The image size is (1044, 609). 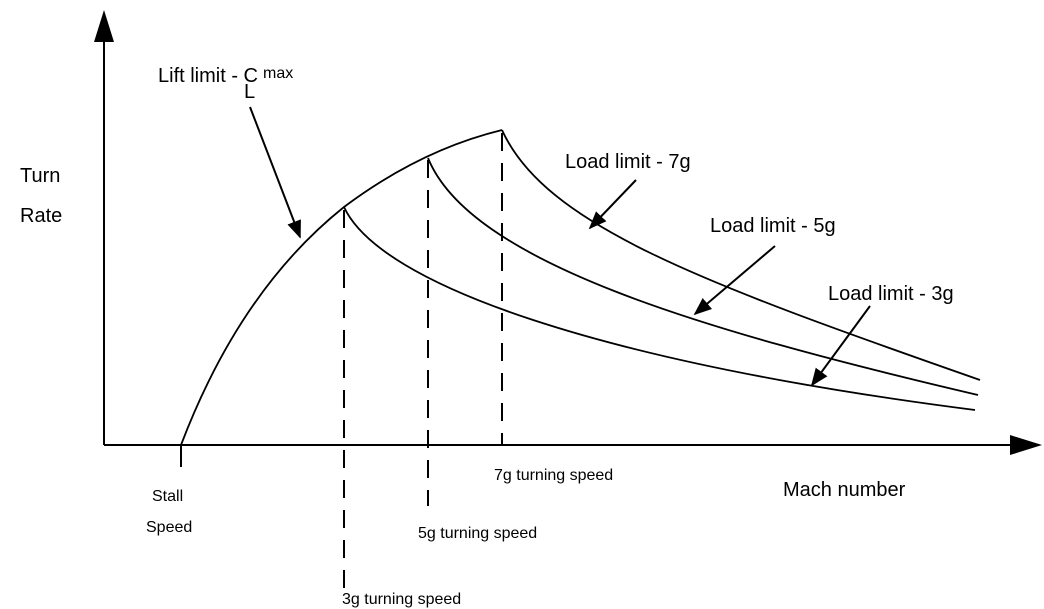 I want to click on lift-max: max, so click(x=278, y=73).